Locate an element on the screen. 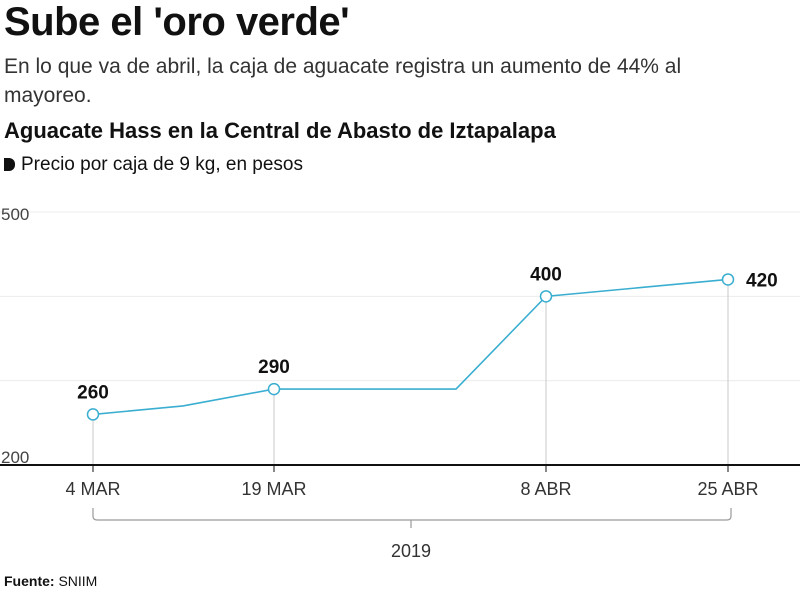 Image resolution: width=800 pixels, height=595 pixels. data-label: 290 is located at coordinates (274, 367).